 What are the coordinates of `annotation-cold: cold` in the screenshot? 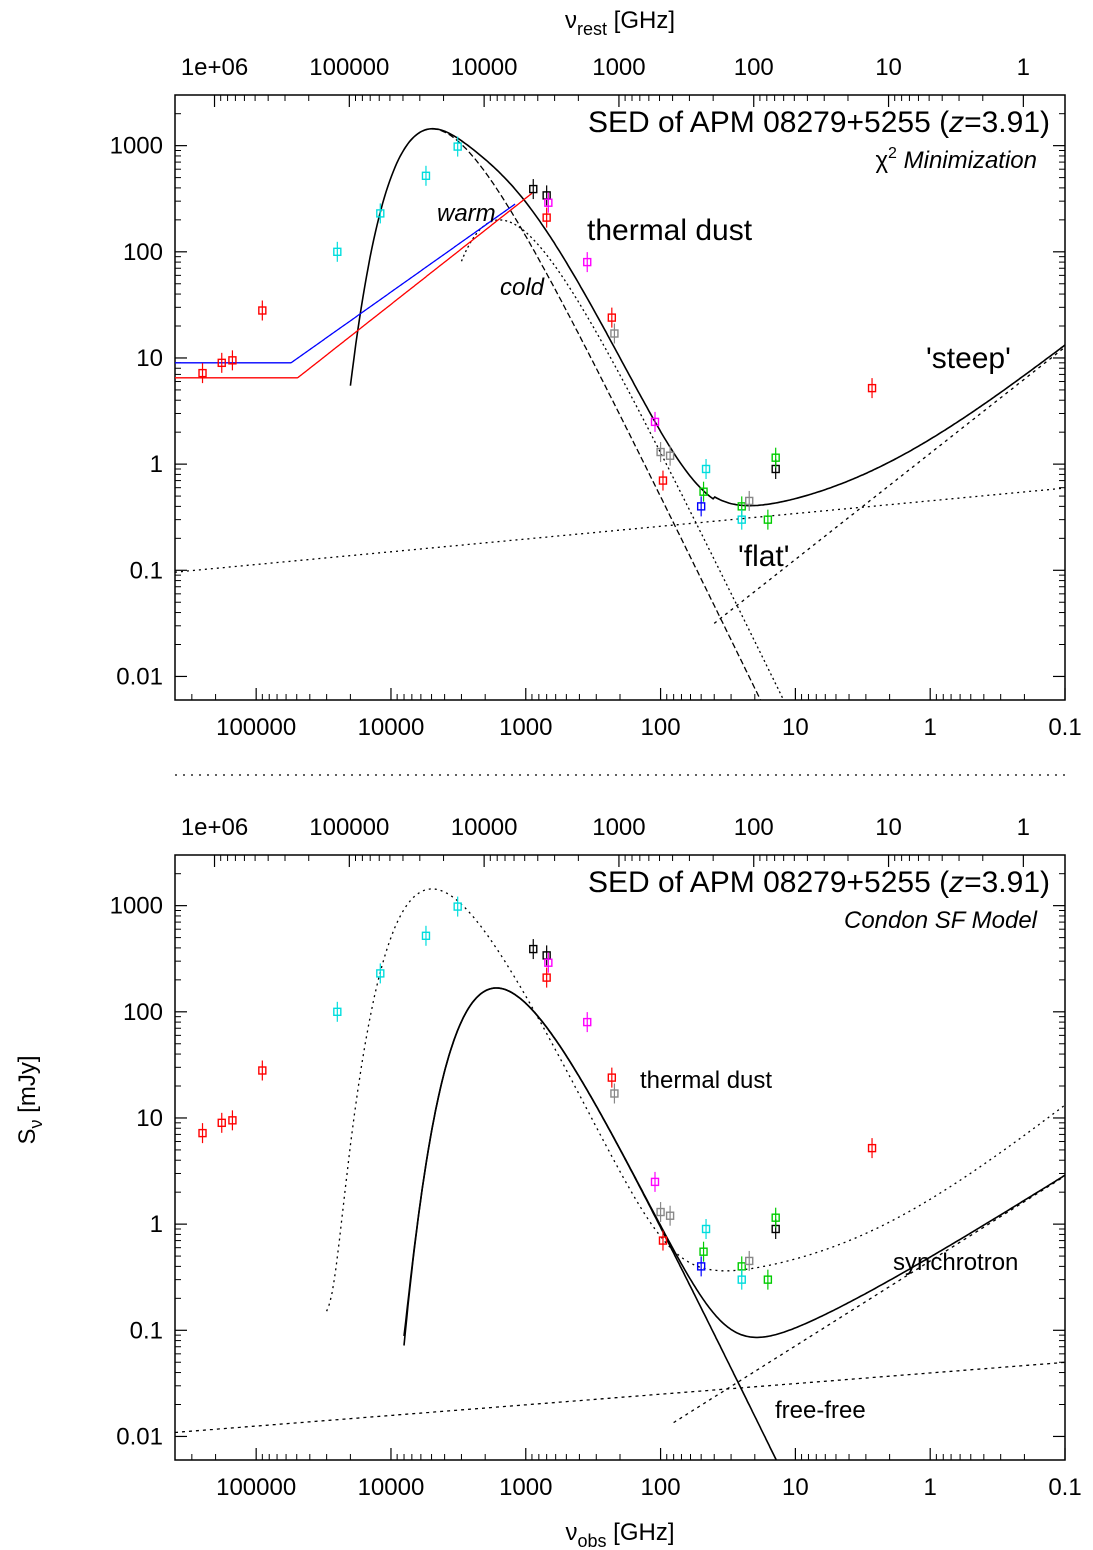 It's located at (522, 287).